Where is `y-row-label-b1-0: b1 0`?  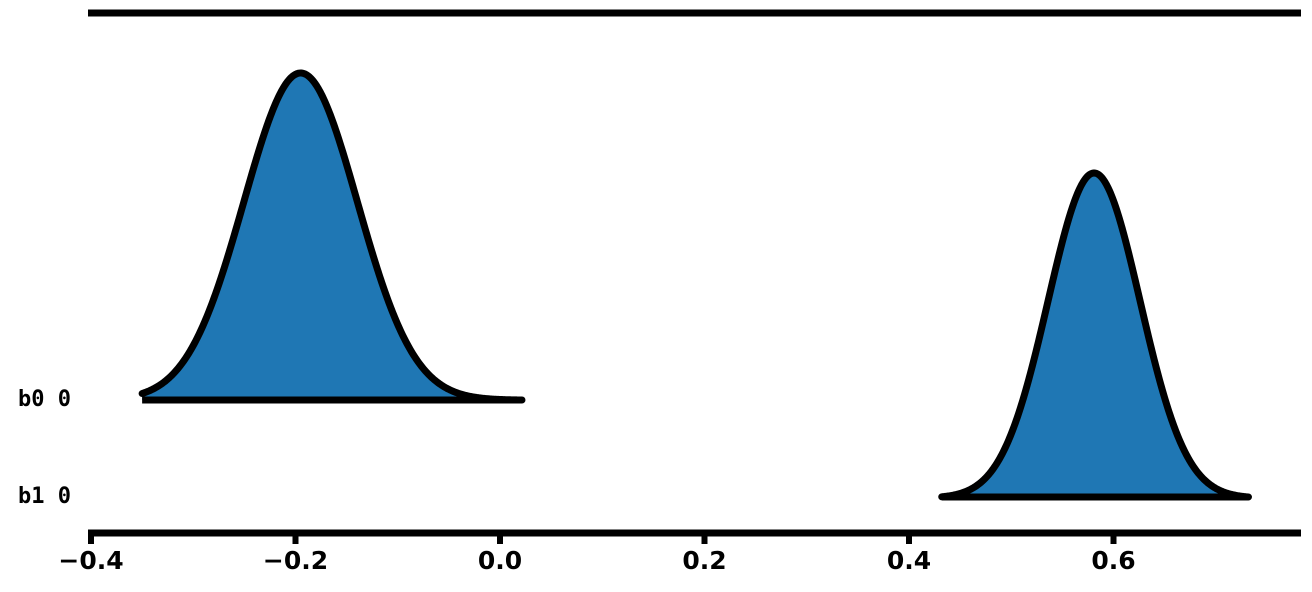
y-row-label-b1-0: b1 0 is located at coordinates (44, 496).